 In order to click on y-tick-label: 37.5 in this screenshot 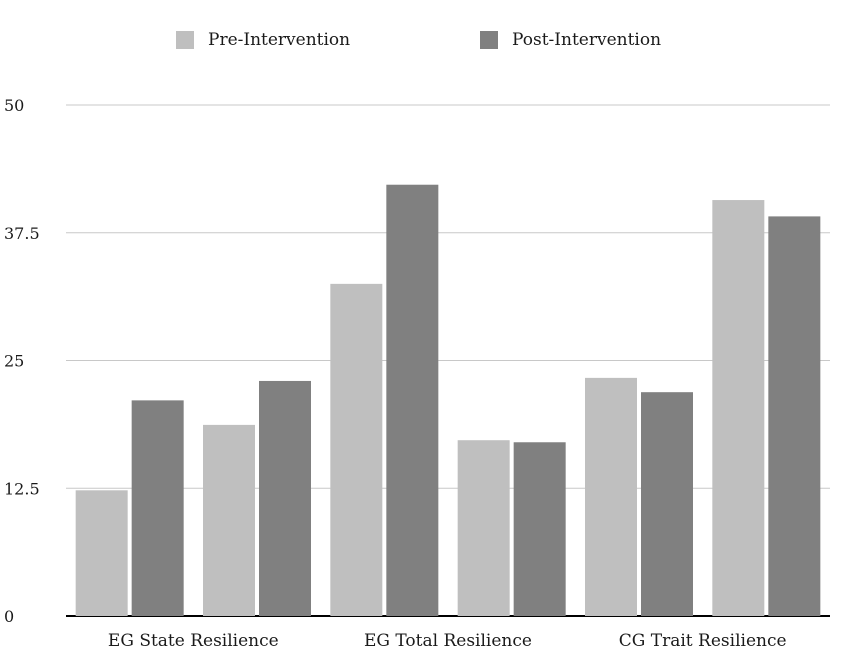, I will do `click(22, 233)`.